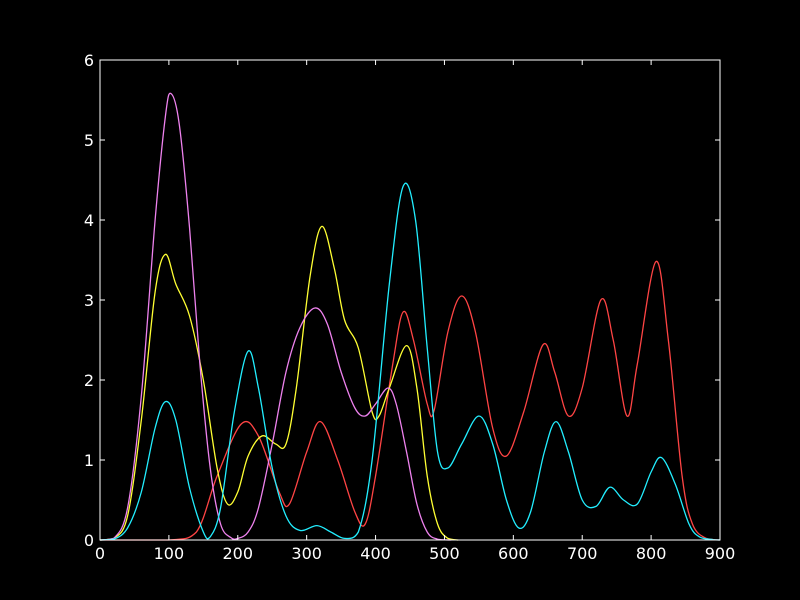  Describe the element at coordinates (651, 553) in the screenshot. I see `x-tick-label: 800` at that location.